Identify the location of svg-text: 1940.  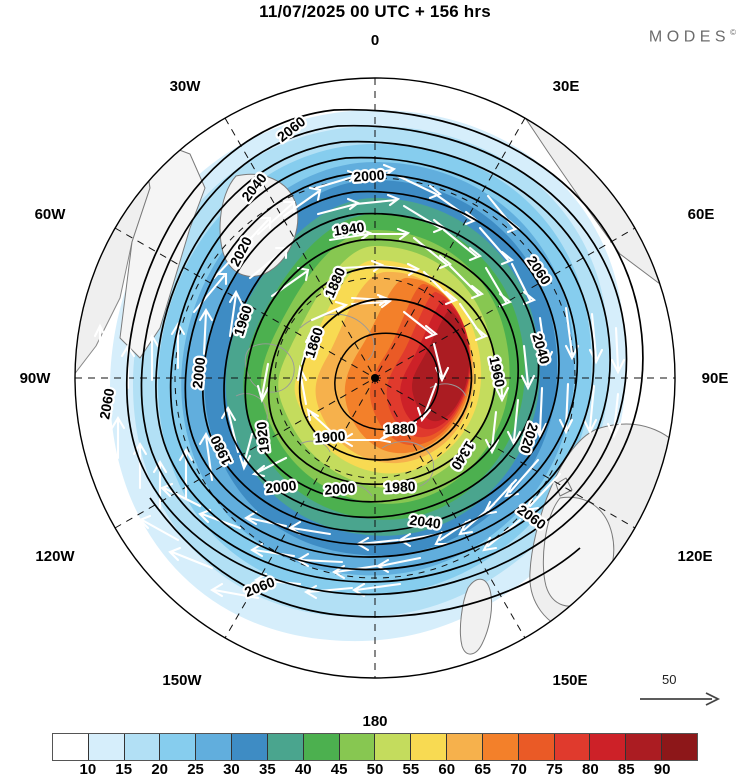
(348, 229).